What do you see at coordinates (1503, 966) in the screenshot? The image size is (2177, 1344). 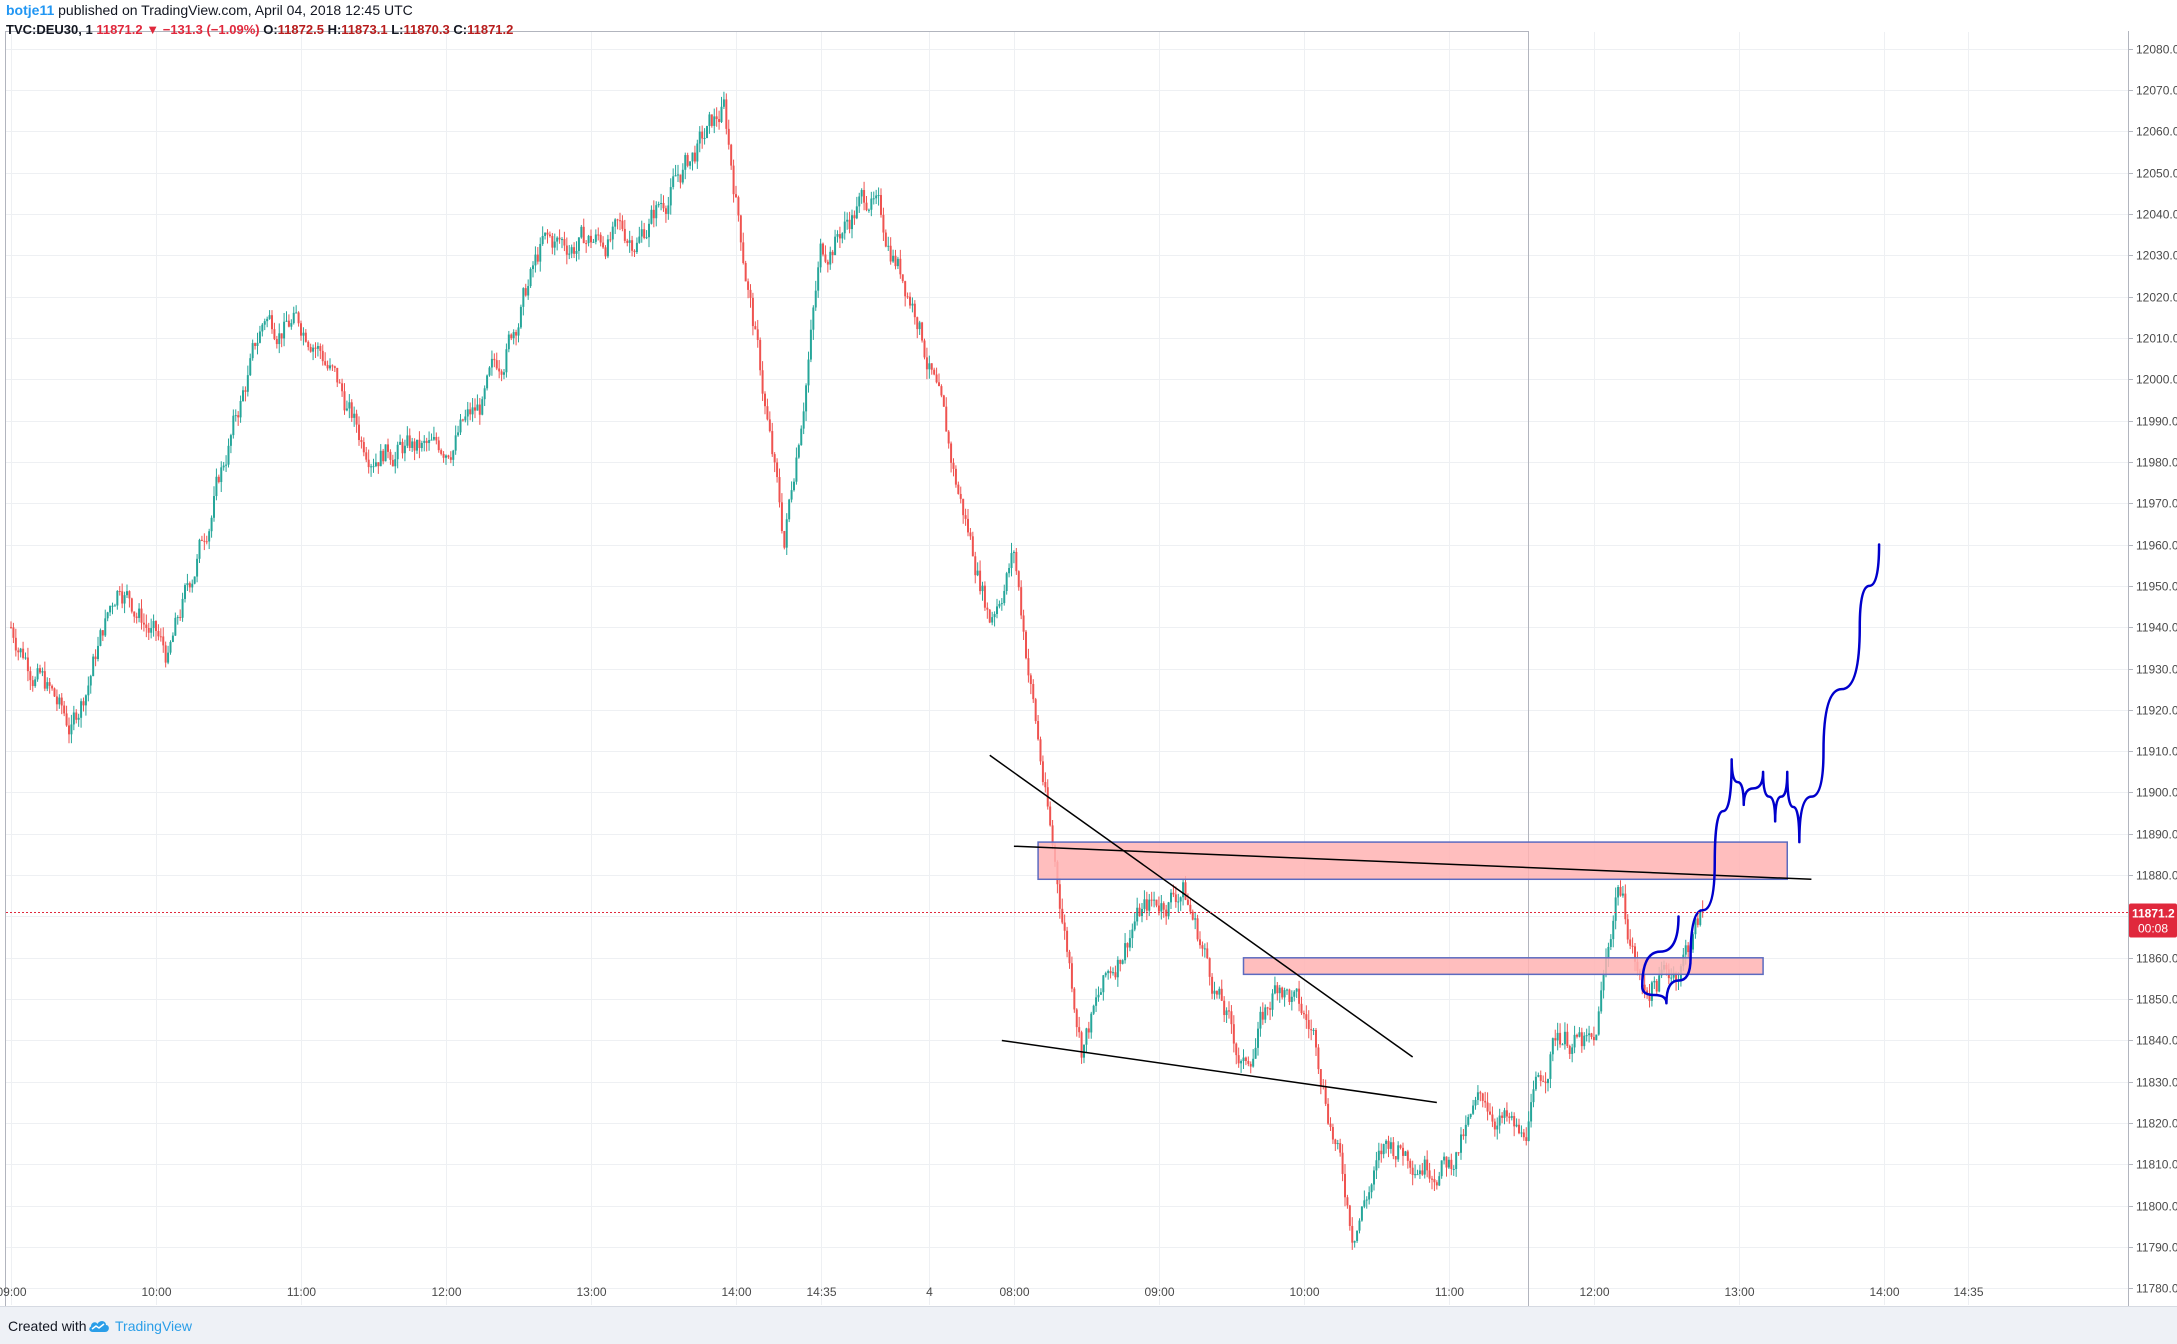 I see `resistance-zone` at bounding box center [1503, 966].